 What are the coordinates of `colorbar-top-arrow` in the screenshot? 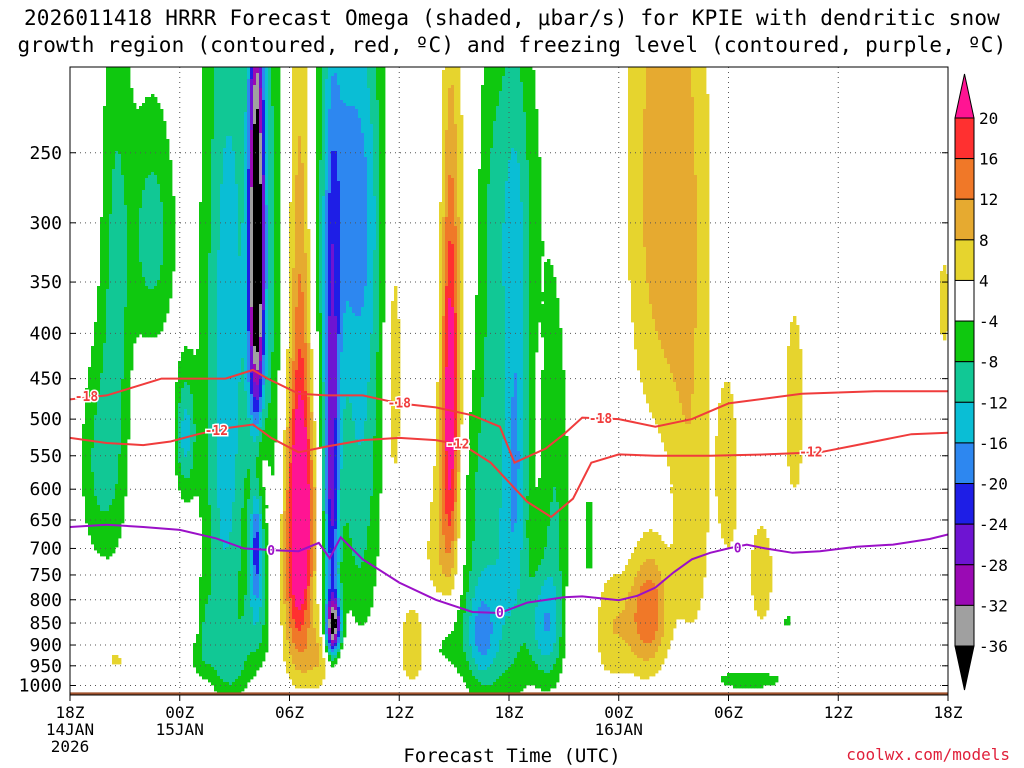 It's located at (964, 96).